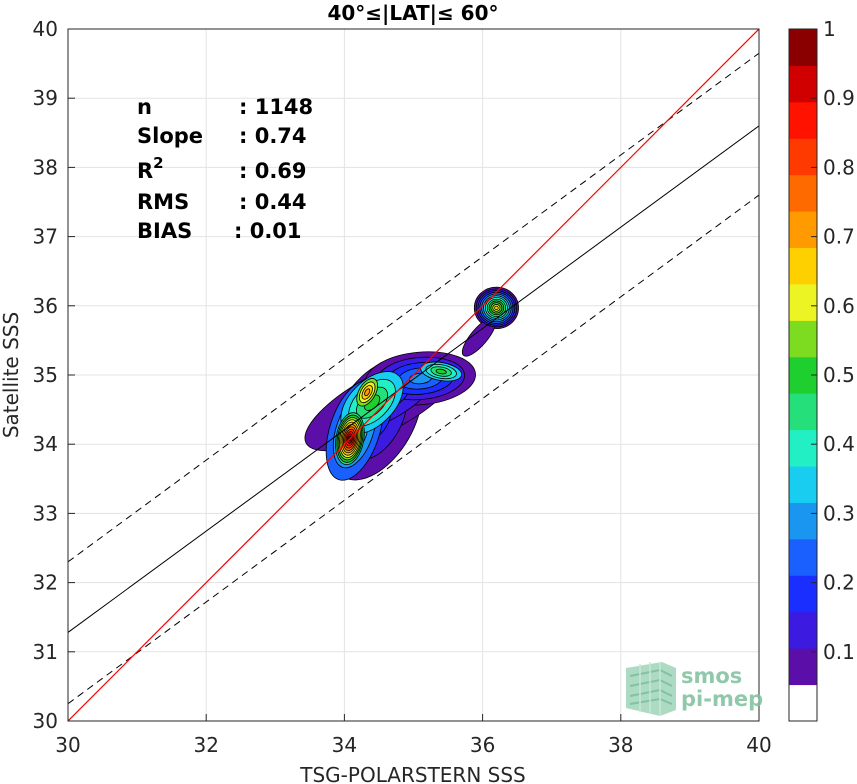  Describe the element at coordinates (205, 745) in the screenshot. I see `x-tick-label: 32` at that location.